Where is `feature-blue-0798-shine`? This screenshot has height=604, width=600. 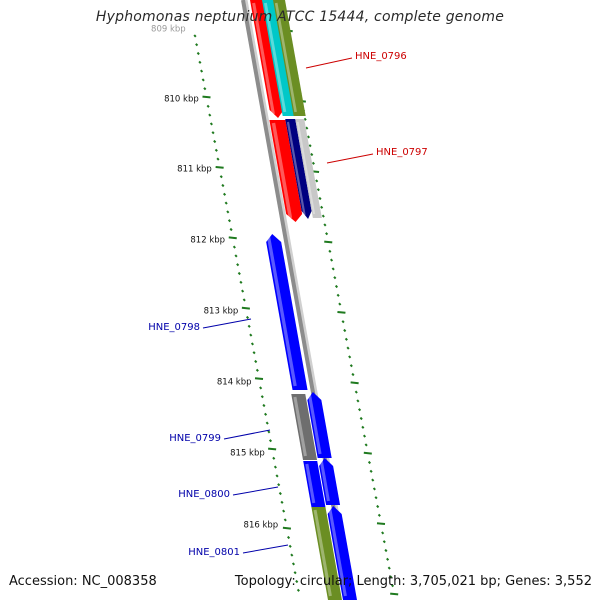 feature-blue-0798-shine is located at coordinates (281, 311).